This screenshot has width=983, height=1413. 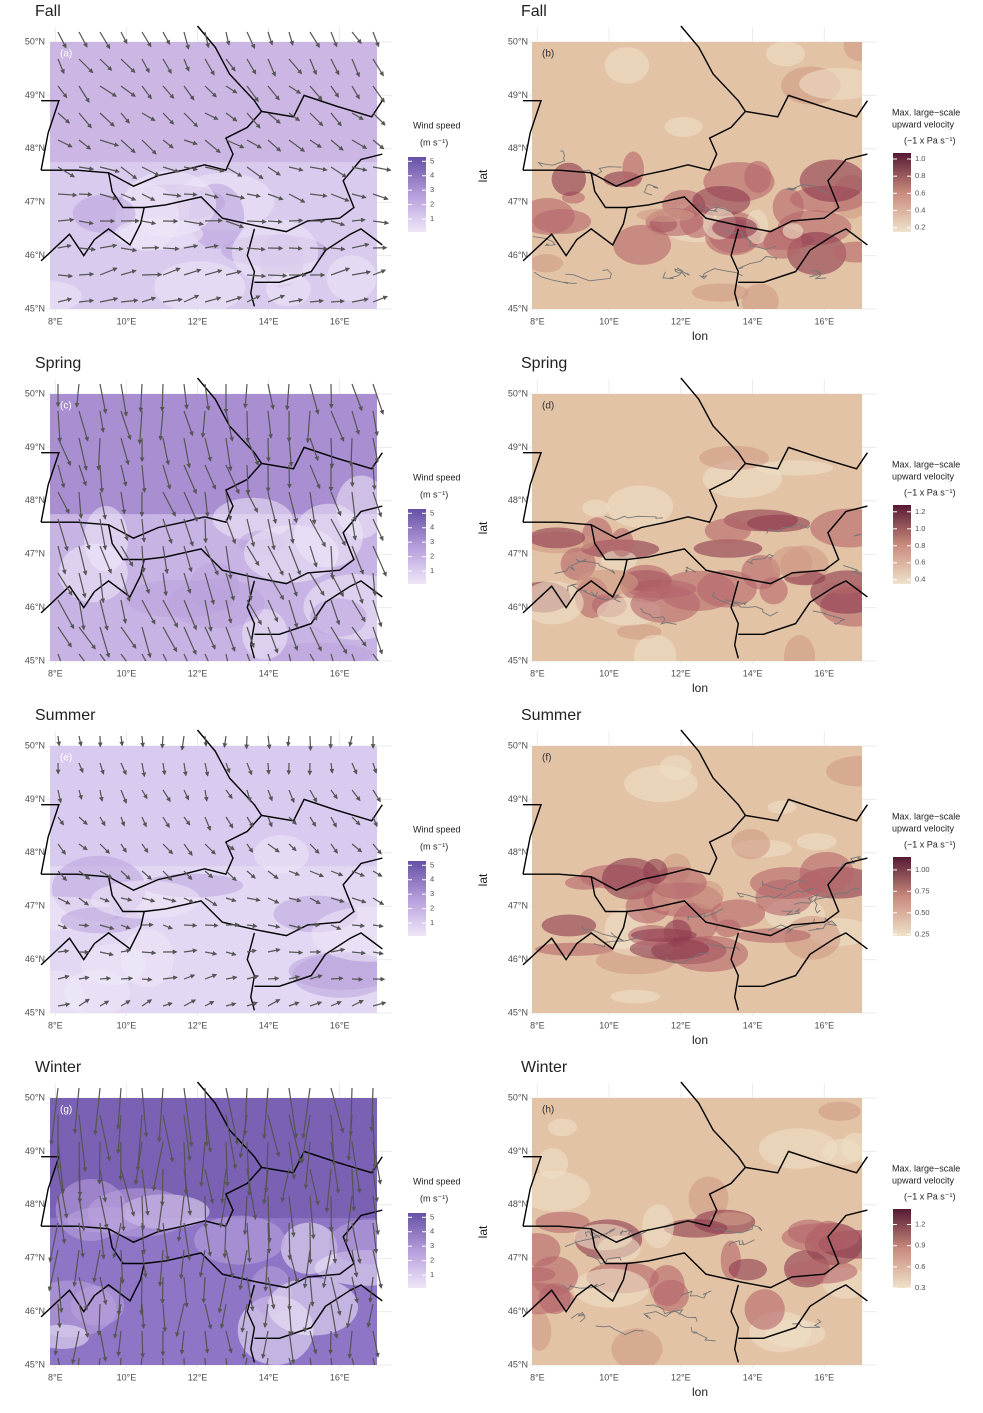 I want to click on x-axis-title: lon, so click(x=700, y=688).